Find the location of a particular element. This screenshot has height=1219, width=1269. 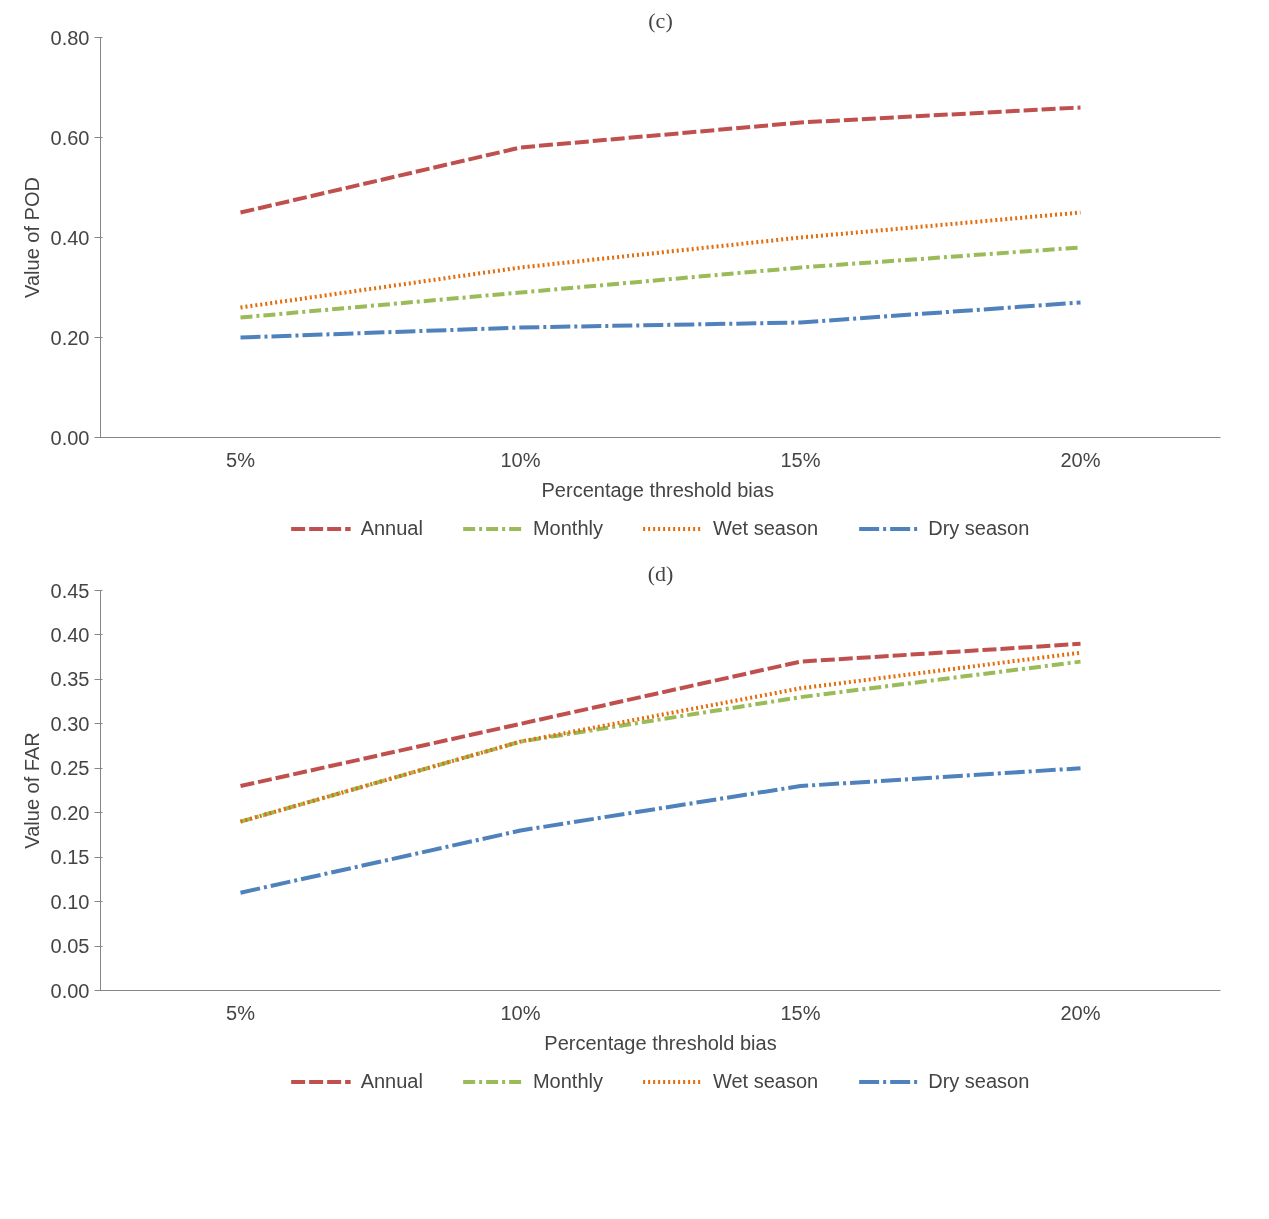

chart-title: (d) is located at coordinates (660, 573).